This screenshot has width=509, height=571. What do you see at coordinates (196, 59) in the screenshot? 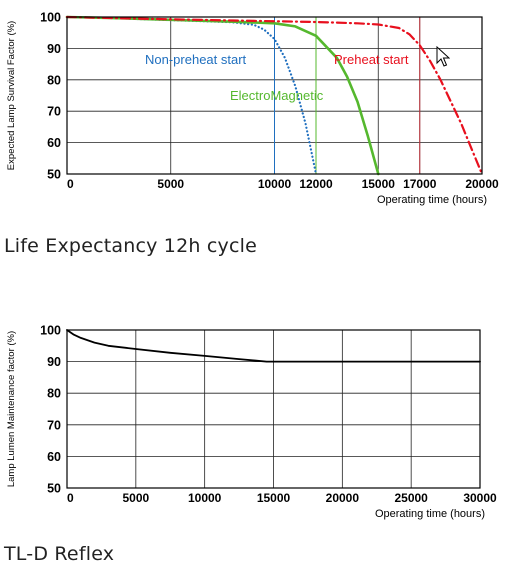
I see `annotation-non-preheat-start: Non-preheat start` at bounding box center [196, 59].